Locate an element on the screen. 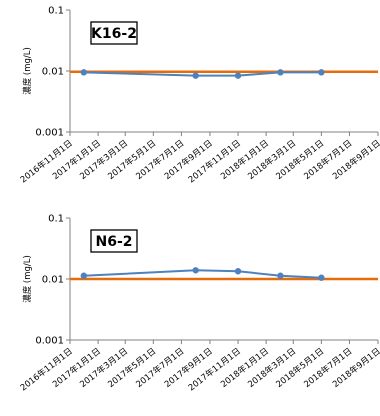  station-label-box: K16-2 is located at coordinates (114, 33).